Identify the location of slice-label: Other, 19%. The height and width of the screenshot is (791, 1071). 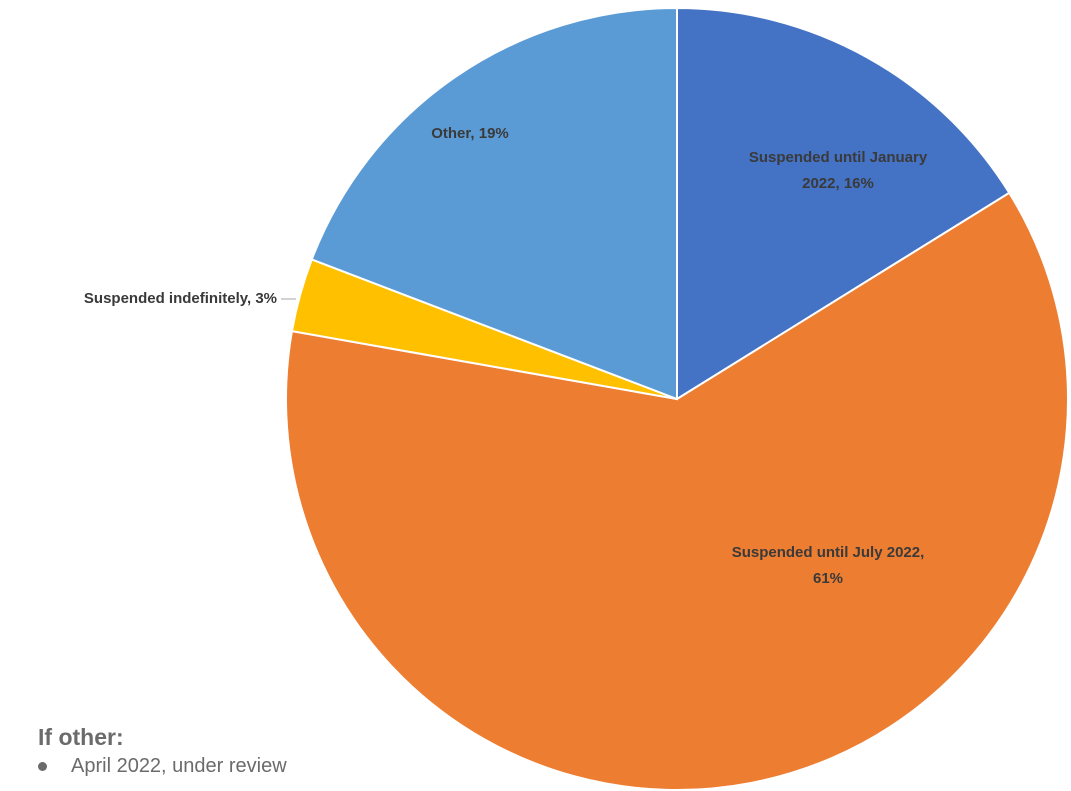
(470, 133).